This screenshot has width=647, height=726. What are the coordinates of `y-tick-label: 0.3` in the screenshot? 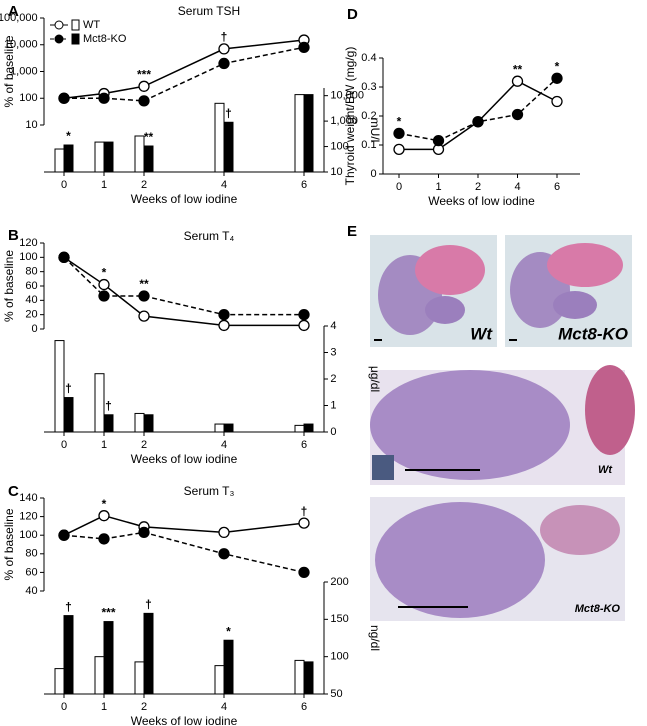 It's located at (368, 87).